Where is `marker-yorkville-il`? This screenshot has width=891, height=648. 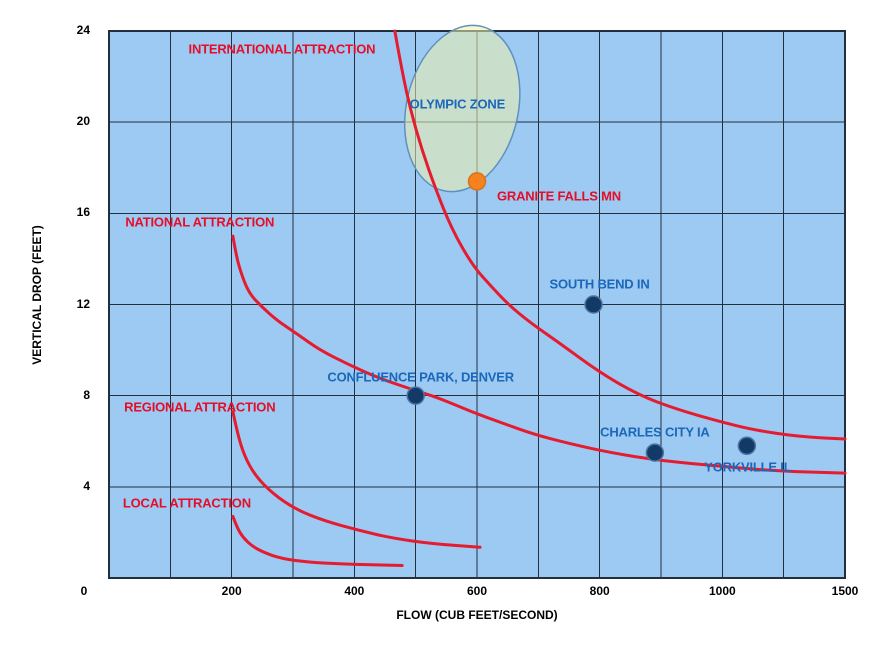
marker-yorkville-il is located at coordinates (747, 446).